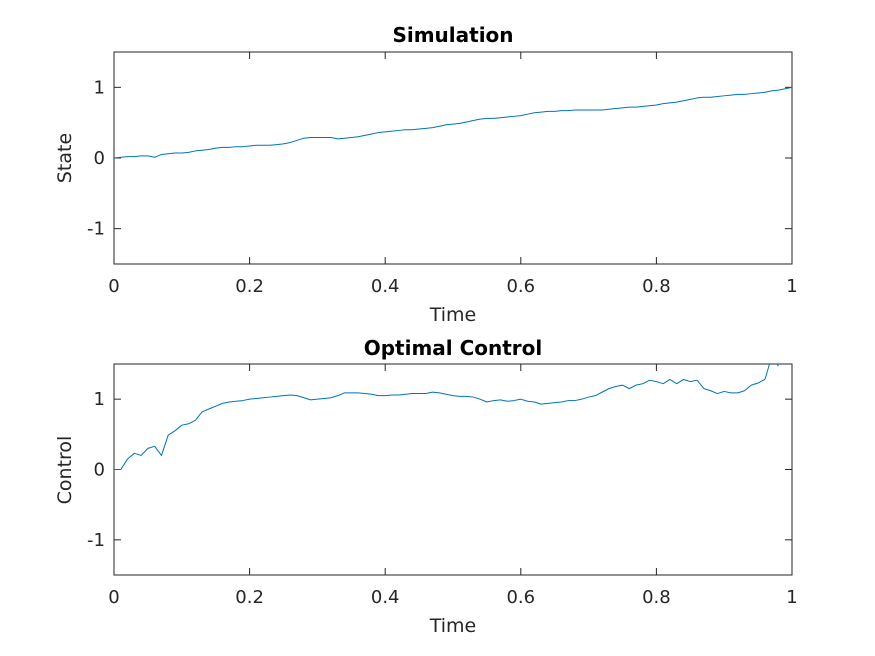 The image size is (875, 656). What do you see at coordinates (452, 35) in the screenshot?
I see `chart-title: Simulation` at bounding box center [452, 35].